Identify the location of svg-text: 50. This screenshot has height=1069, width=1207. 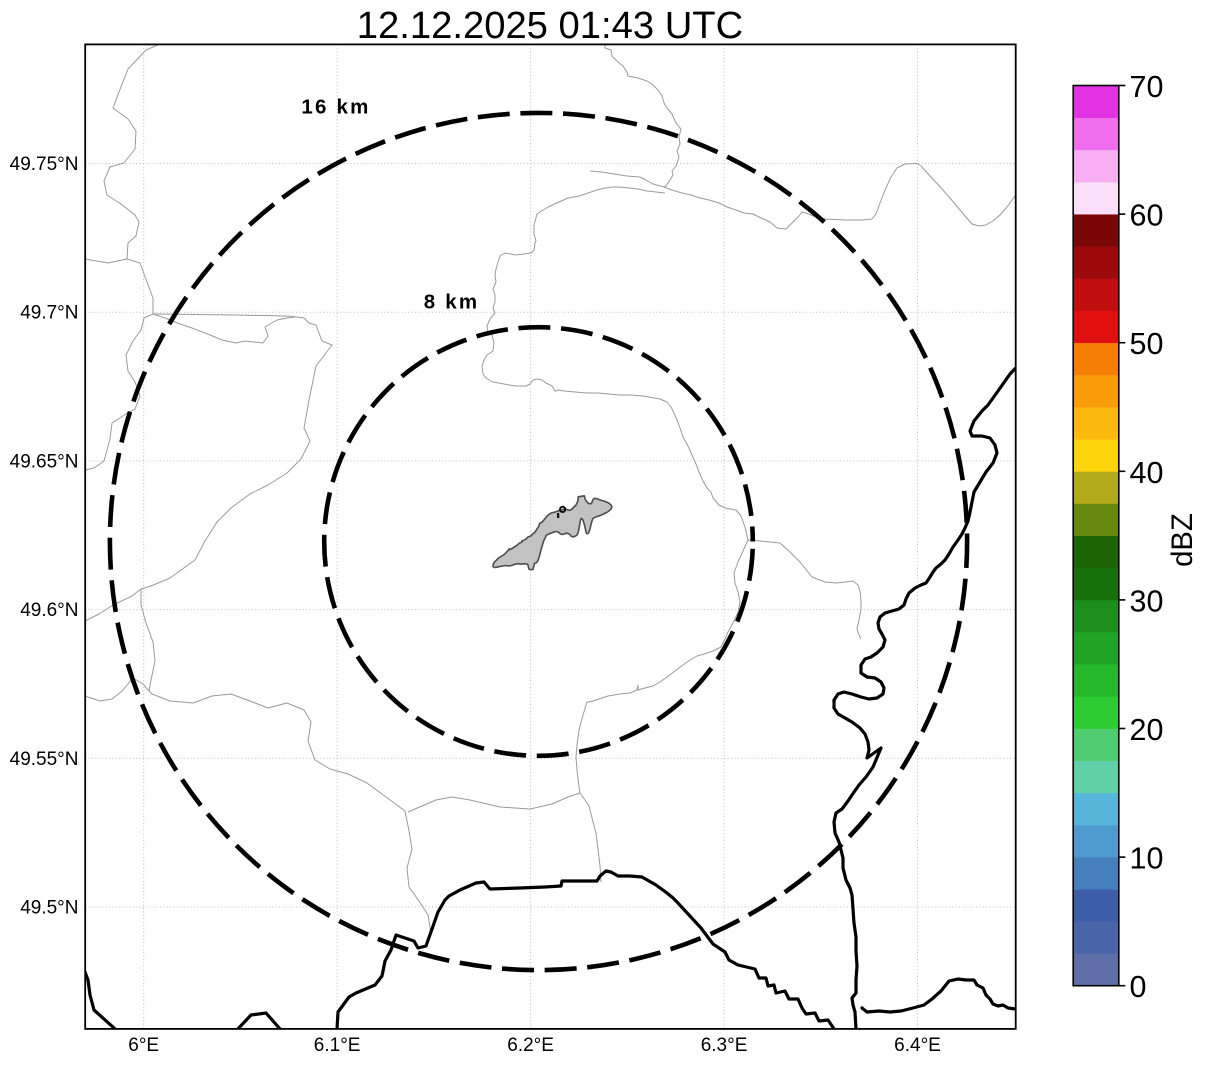
(1147, 344).